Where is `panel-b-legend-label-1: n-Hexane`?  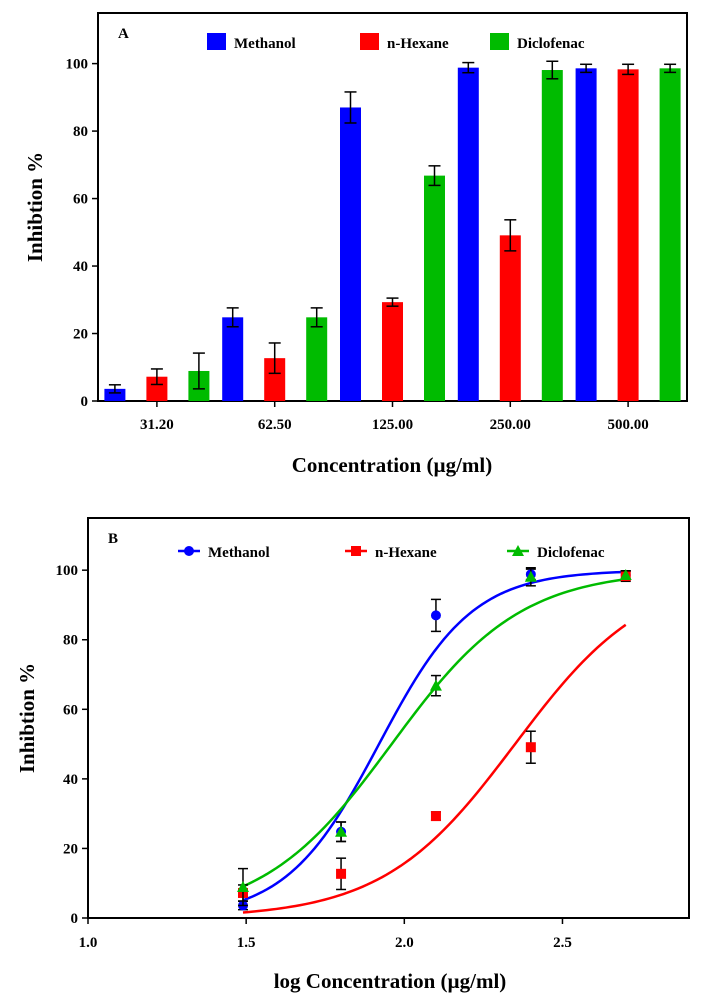 panel-b-legend-label-1: n-Hexane is located at coordinates (406, 553).